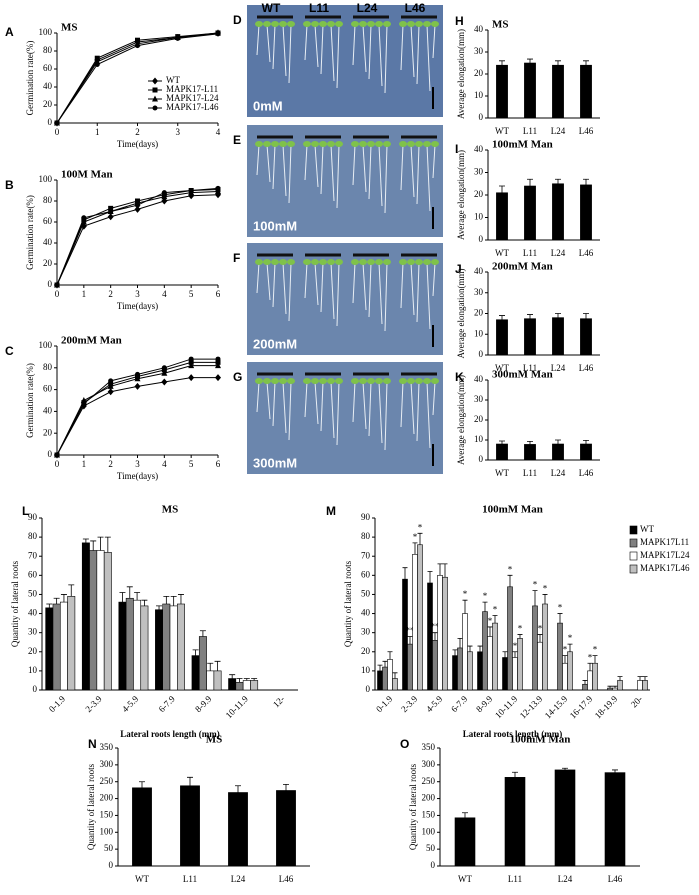  I want to click on legend-label: MAPK17L11, so click(664, 542).